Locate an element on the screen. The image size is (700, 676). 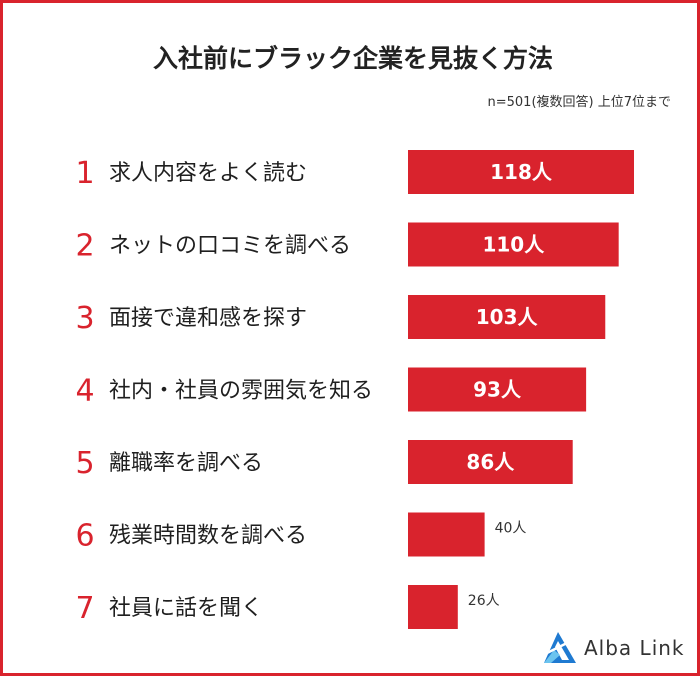
value-label: 26人 is located at coordinates (484, 601).